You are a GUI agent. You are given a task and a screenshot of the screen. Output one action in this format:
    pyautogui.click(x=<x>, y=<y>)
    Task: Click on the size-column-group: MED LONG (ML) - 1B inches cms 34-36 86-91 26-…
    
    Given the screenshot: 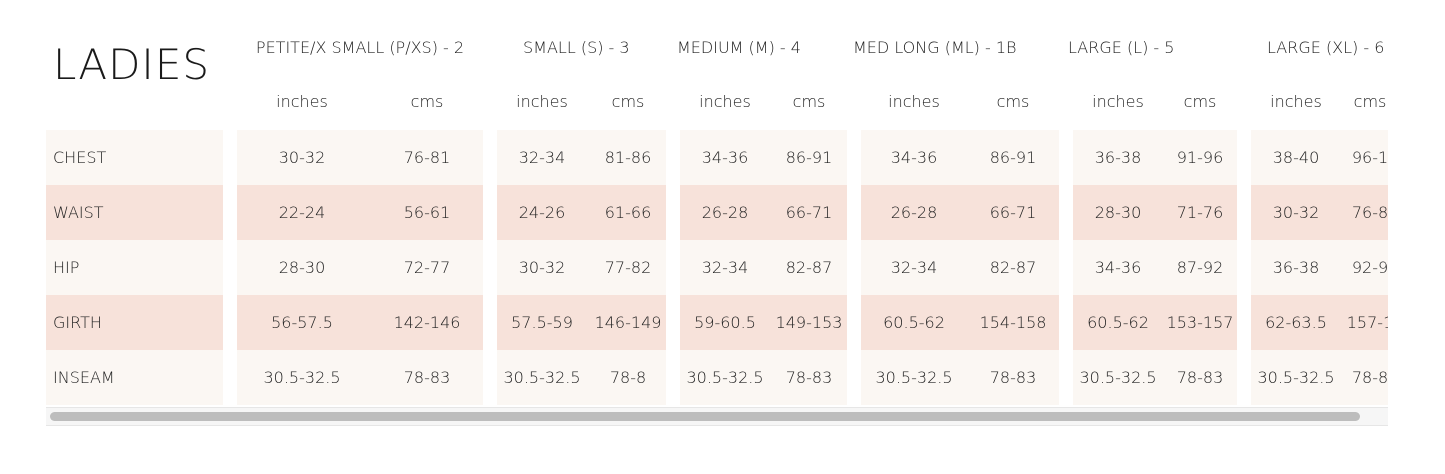 What is the action you would take?
    pyautogui.click(x=956, y=205)
    